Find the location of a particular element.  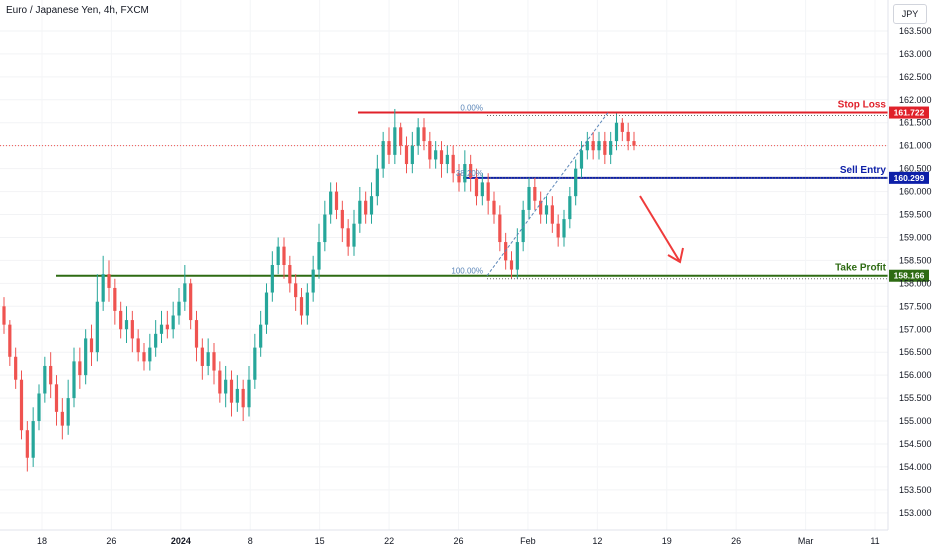

fib-level-label: 100.00% is located at coordinates (467, 271).